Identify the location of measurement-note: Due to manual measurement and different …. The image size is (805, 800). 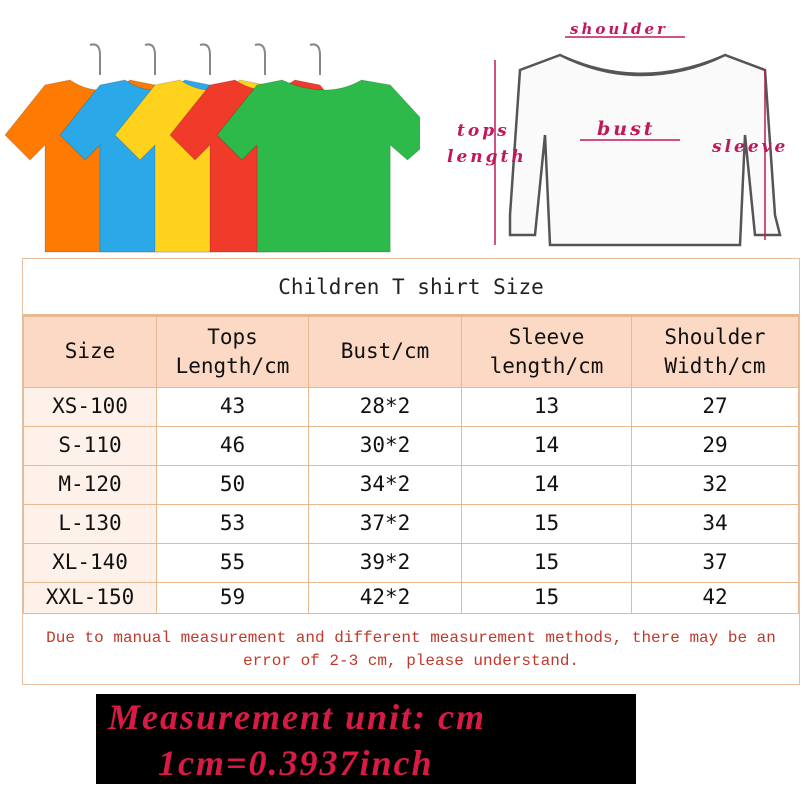
(411, 649).